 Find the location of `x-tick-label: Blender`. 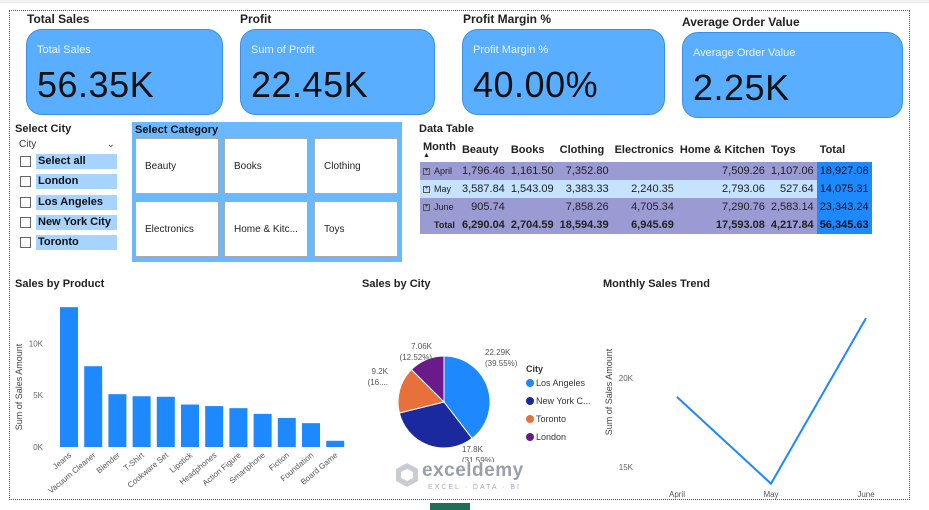

x-tick-label: Blender is located at coordinates (108, 462).